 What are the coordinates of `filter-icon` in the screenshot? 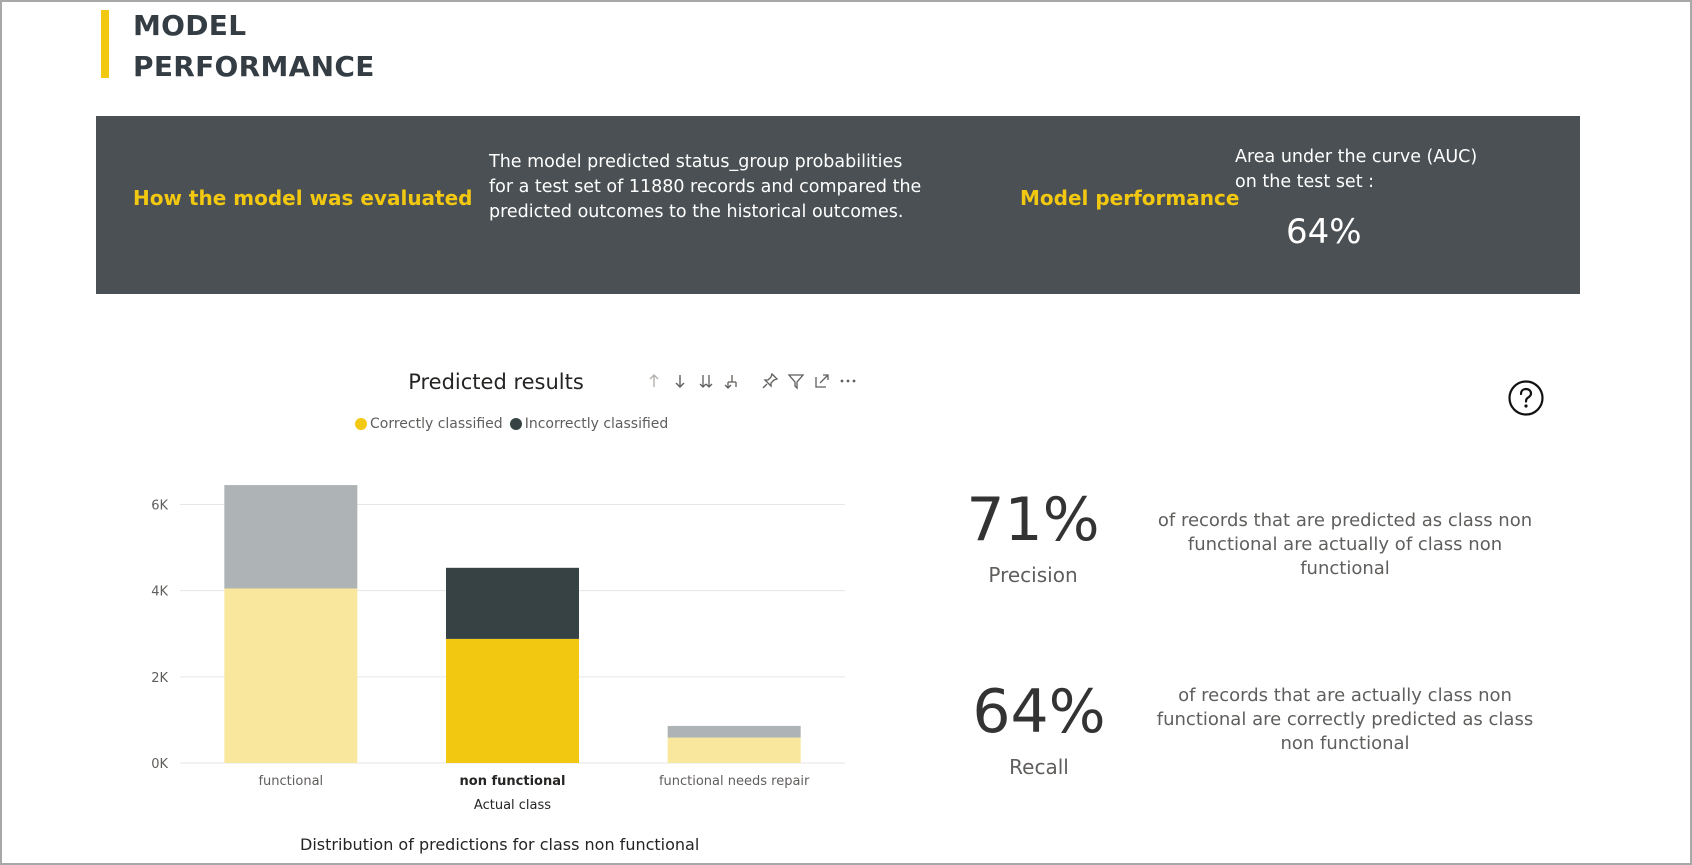 It's located at (796, 381).